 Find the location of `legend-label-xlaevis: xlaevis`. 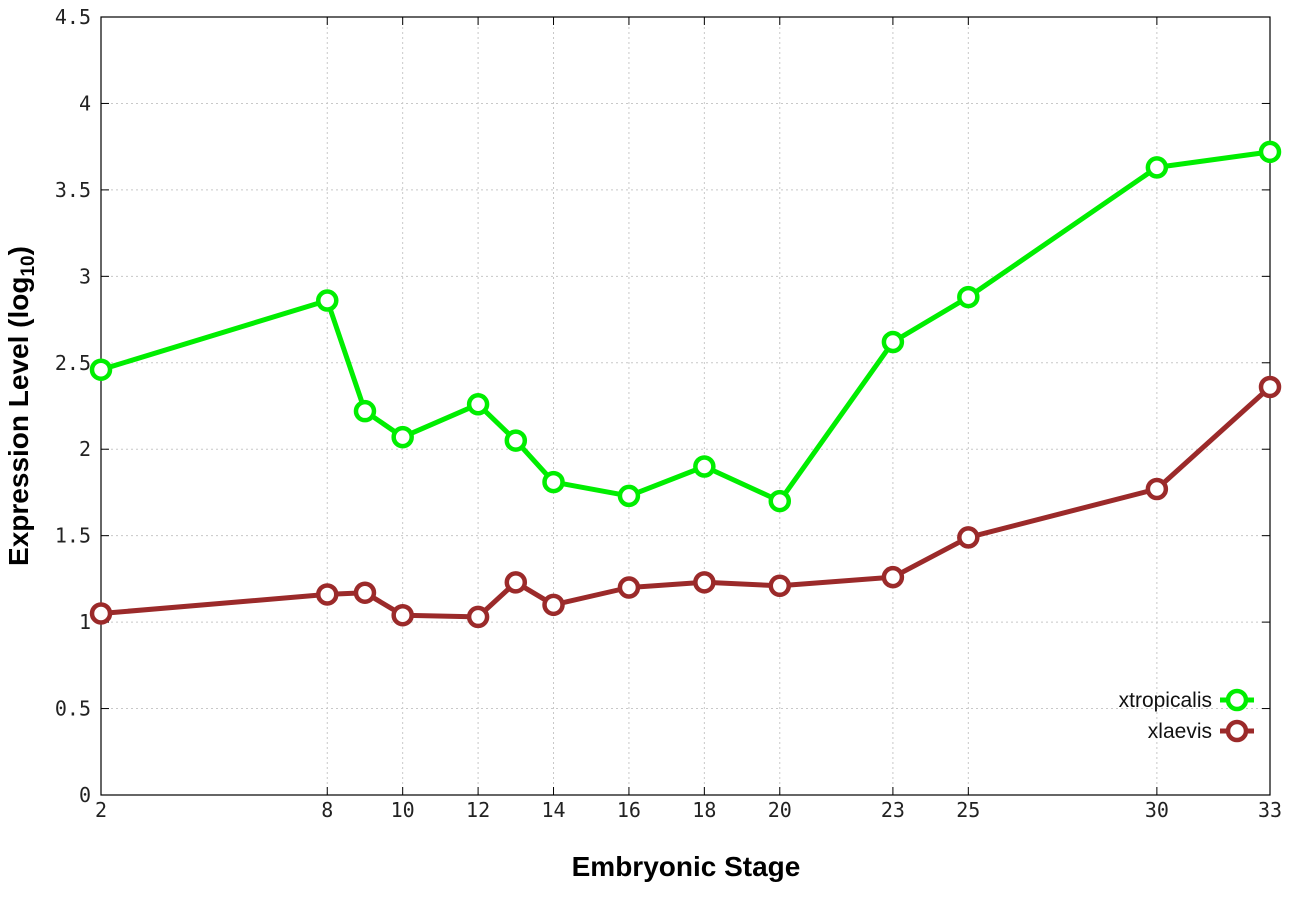

legend-label-xlaevis: xlaevis is located at coordinates (1180, 731).